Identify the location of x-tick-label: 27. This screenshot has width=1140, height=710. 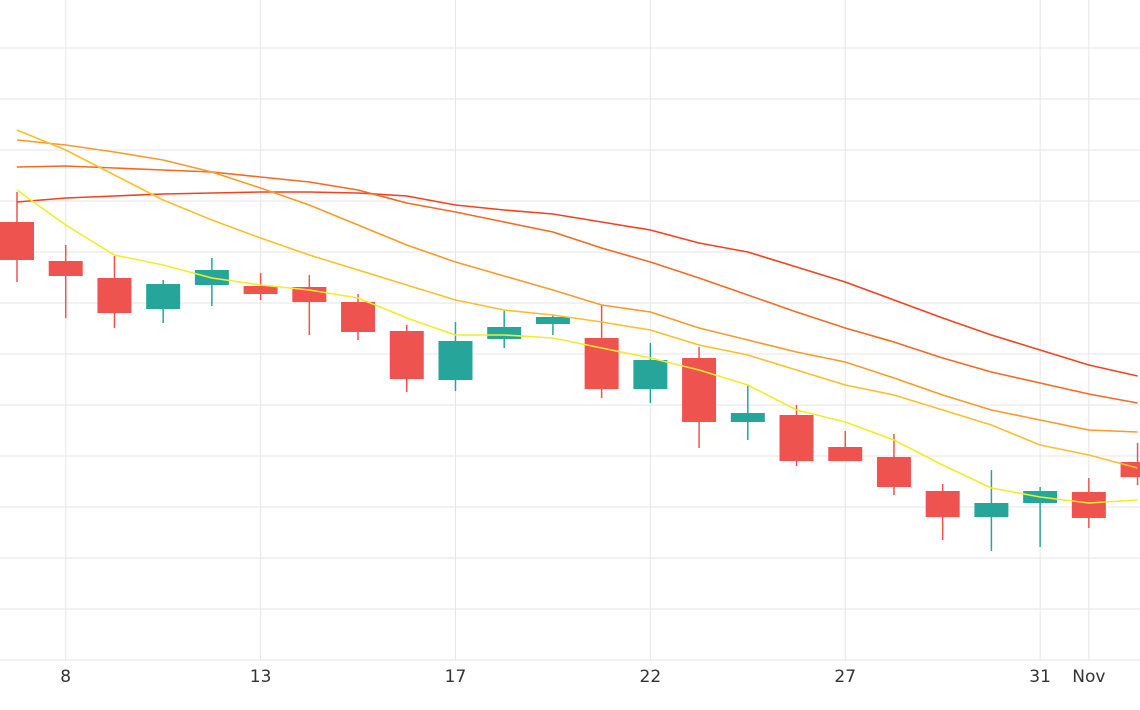
(845, 677).